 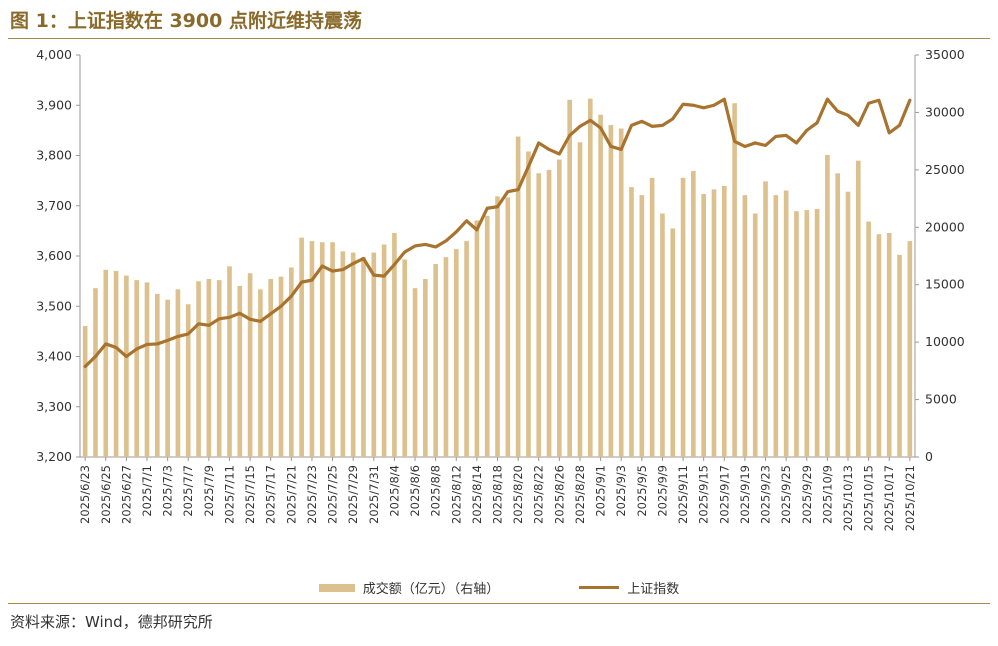 What do you see at coordinates (945, 111) in the screenshot?
I see `right-tick-label: 30000` at bounding box center [945, 111].